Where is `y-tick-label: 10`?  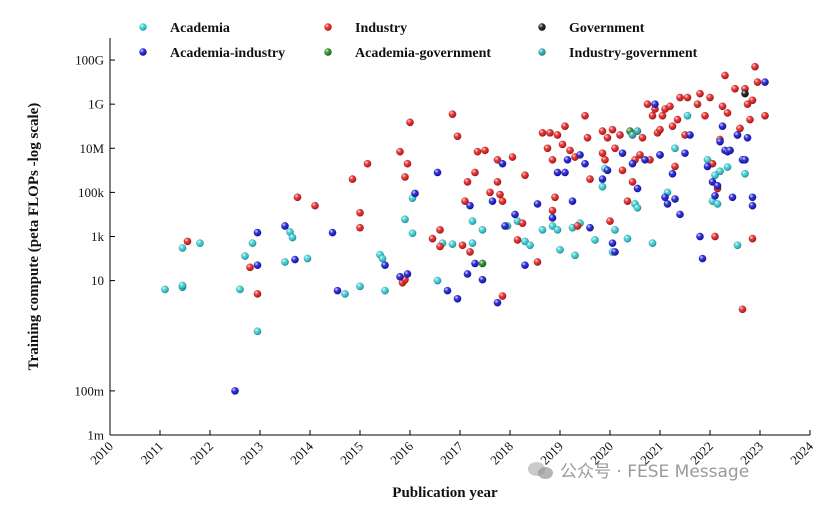 y-tick-label: 10 is located at coordinates (97, 280).